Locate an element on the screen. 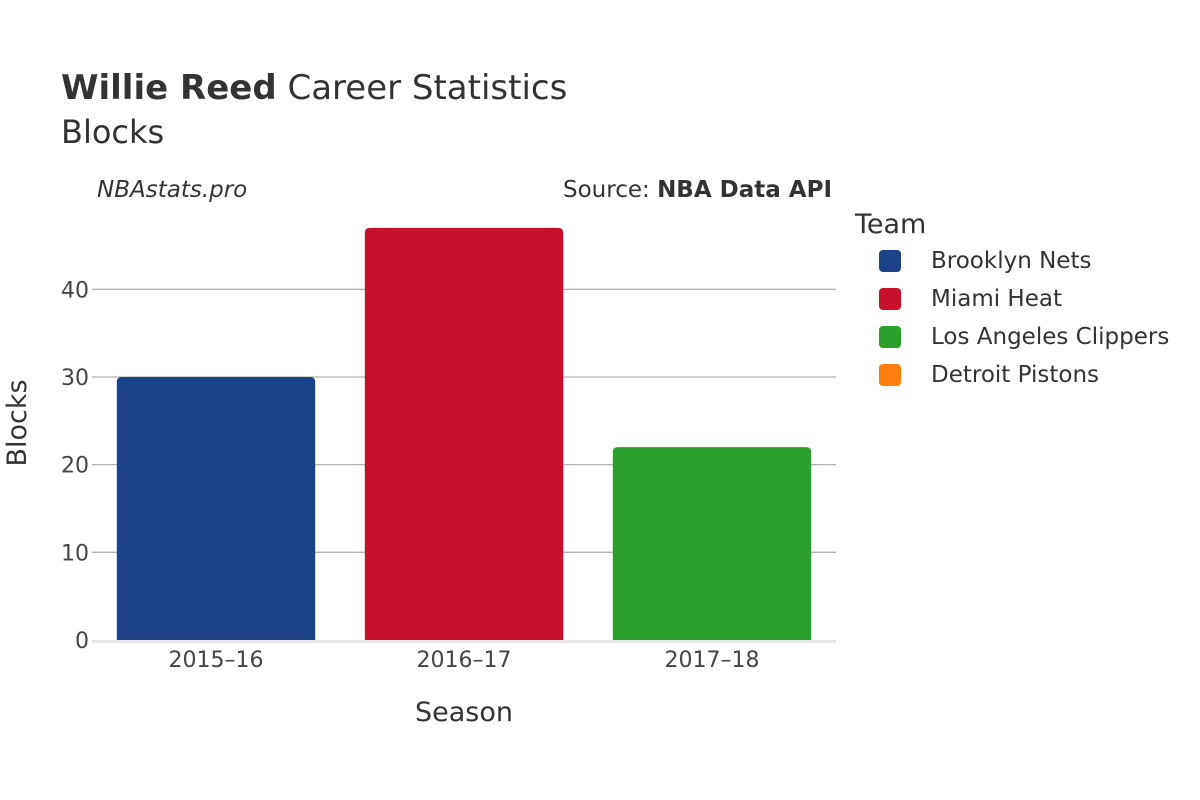 The width and height of the screenshot is (1200, 800). y-tick-label: 20 is located at coordinates (75, 466).